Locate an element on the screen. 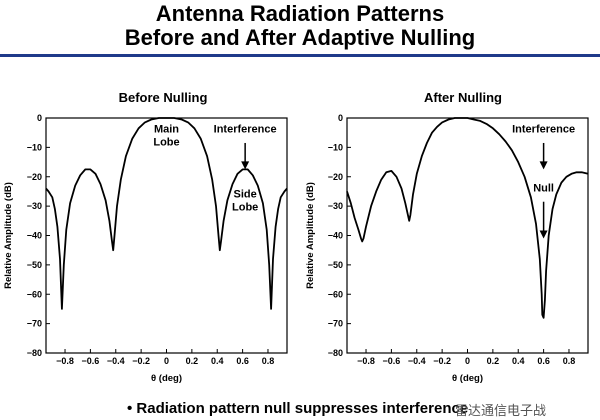  chart-title: After Nulling is located at coordinates (463, 97).